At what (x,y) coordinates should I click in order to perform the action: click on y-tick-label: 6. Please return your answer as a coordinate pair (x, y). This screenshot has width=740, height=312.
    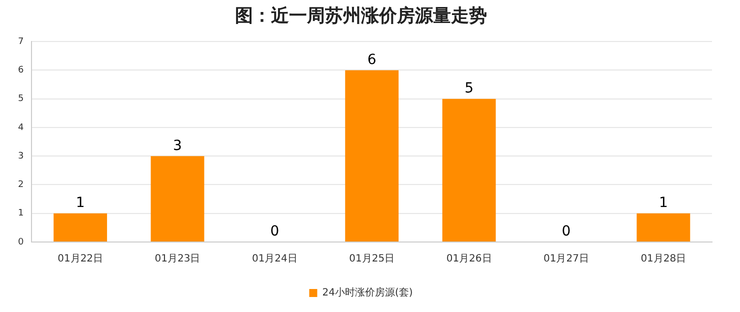
    Looking at the image, I should click on (21, 71).